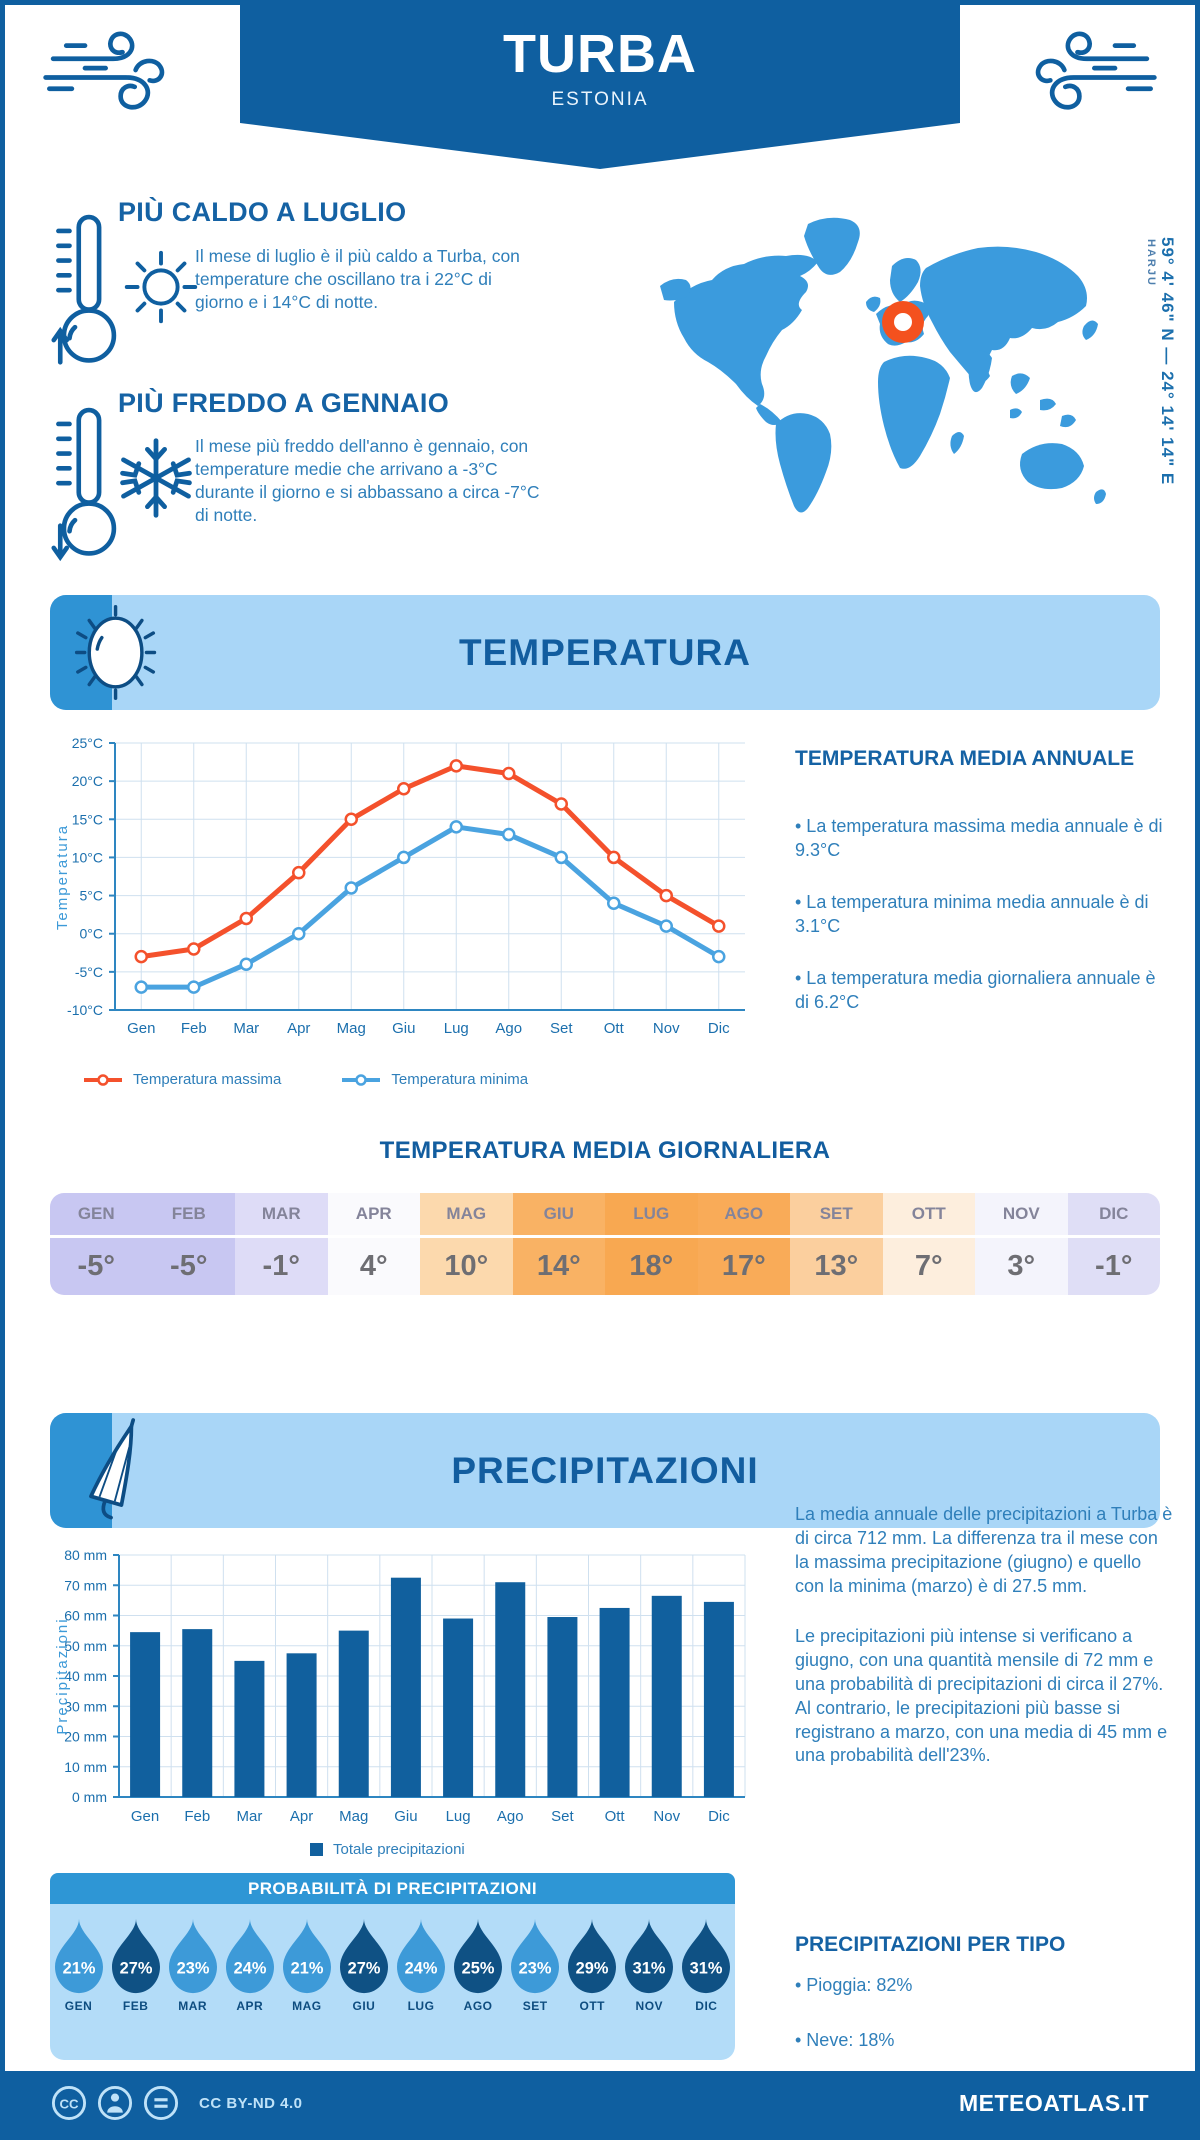  I want to click on annual-temperature-title: TEMPERATURA MEDIA ANNUALE, so click(965, 758).